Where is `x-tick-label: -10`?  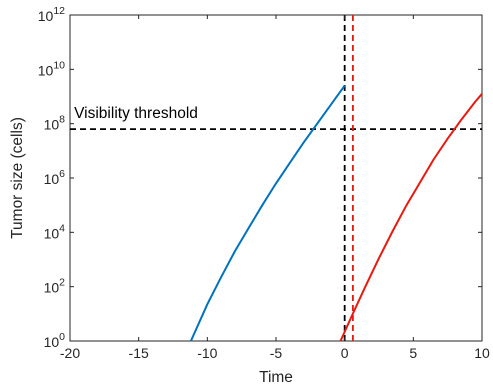 x-tick-label: -10 is located at coordinates (207, 353).